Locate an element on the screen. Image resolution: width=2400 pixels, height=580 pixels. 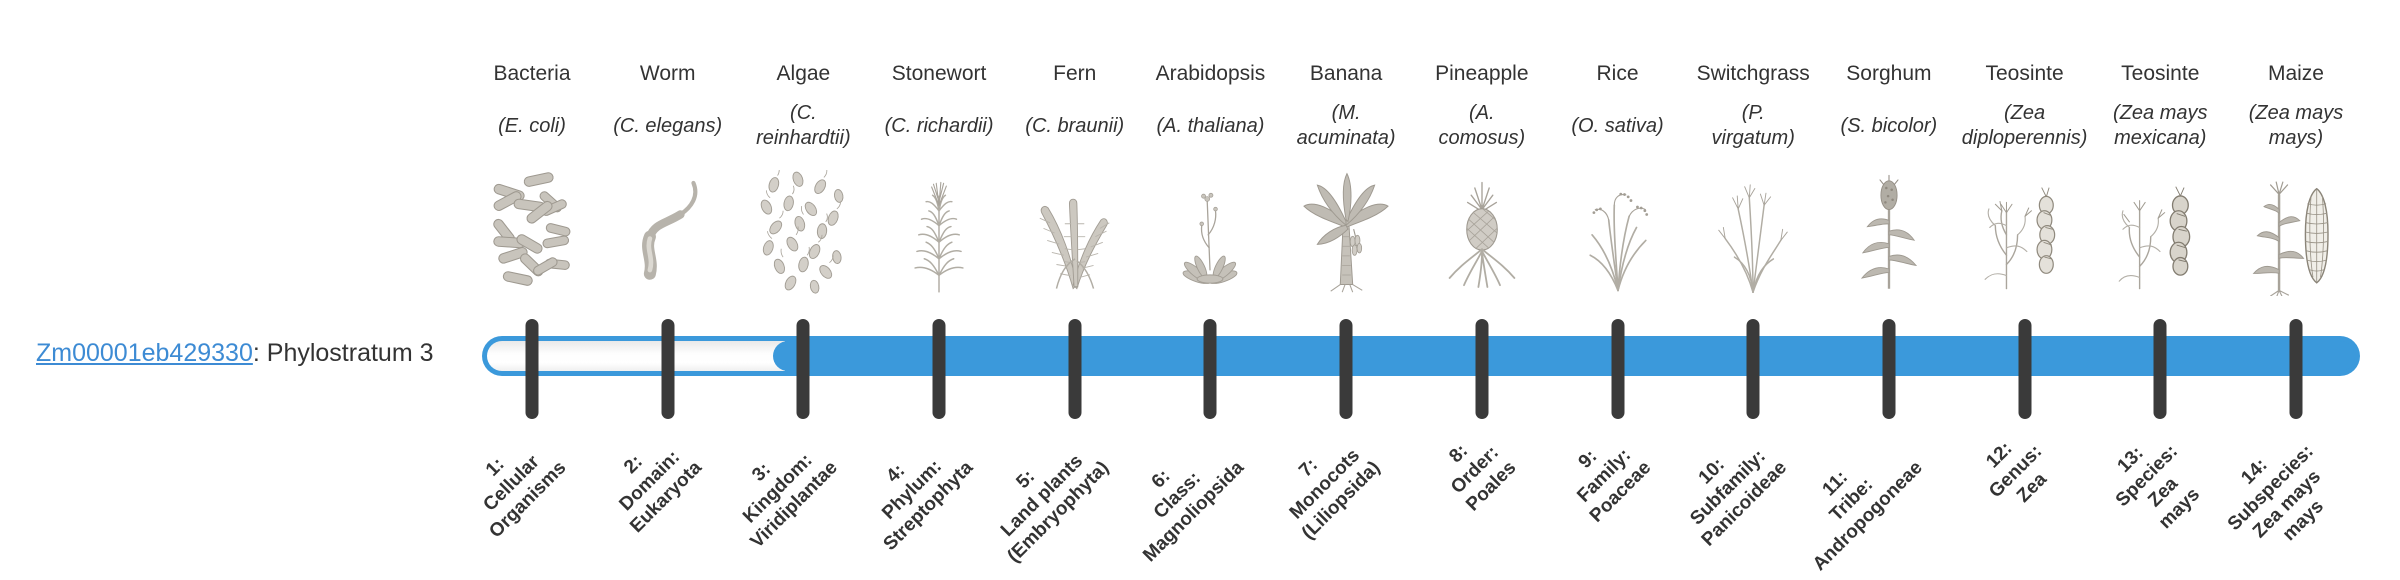
stratum-column: Teosinte (Zea diploperennis) is located at coordinates (2025, 178).